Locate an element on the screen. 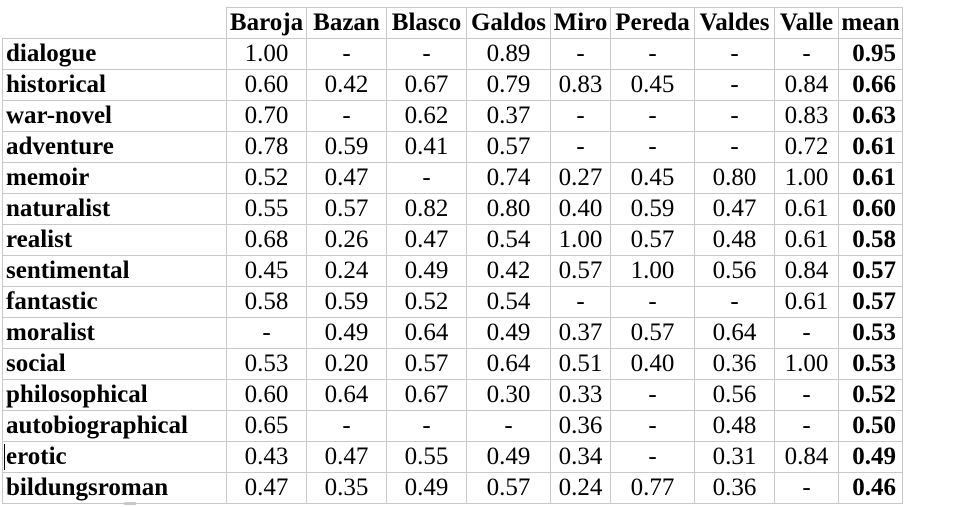  value-cell-miro: 0.36 is located at coordinates (580, 426).